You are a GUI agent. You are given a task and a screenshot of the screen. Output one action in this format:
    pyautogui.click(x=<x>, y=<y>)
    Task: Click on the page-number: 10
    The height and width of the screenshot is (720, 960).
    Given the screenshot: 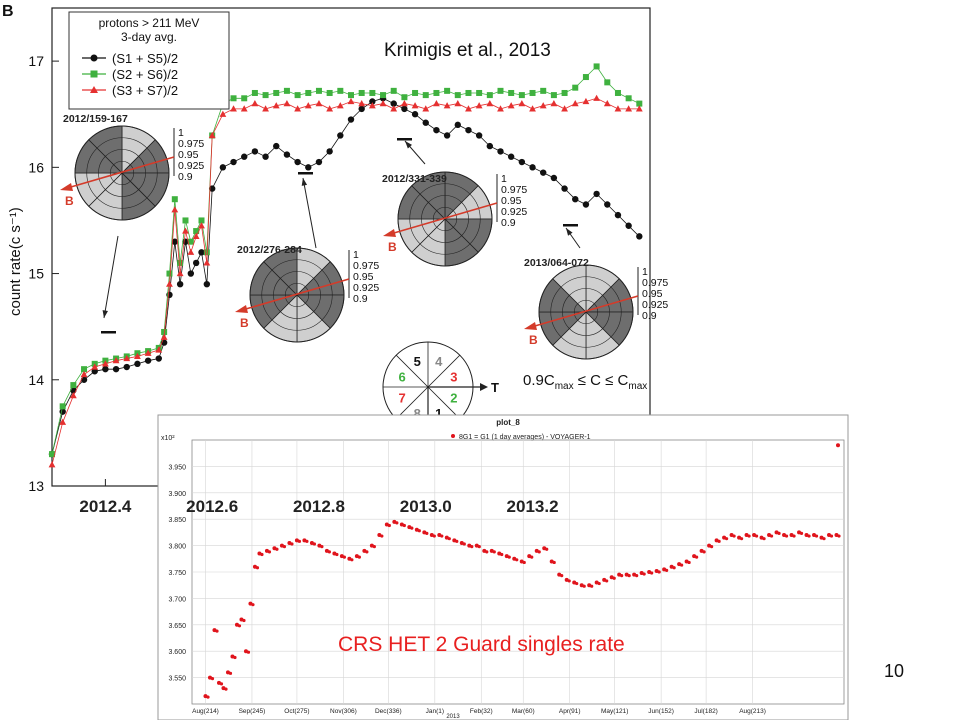 What is the action you would take?
    pyautogui.click(x=894, y=671)
    